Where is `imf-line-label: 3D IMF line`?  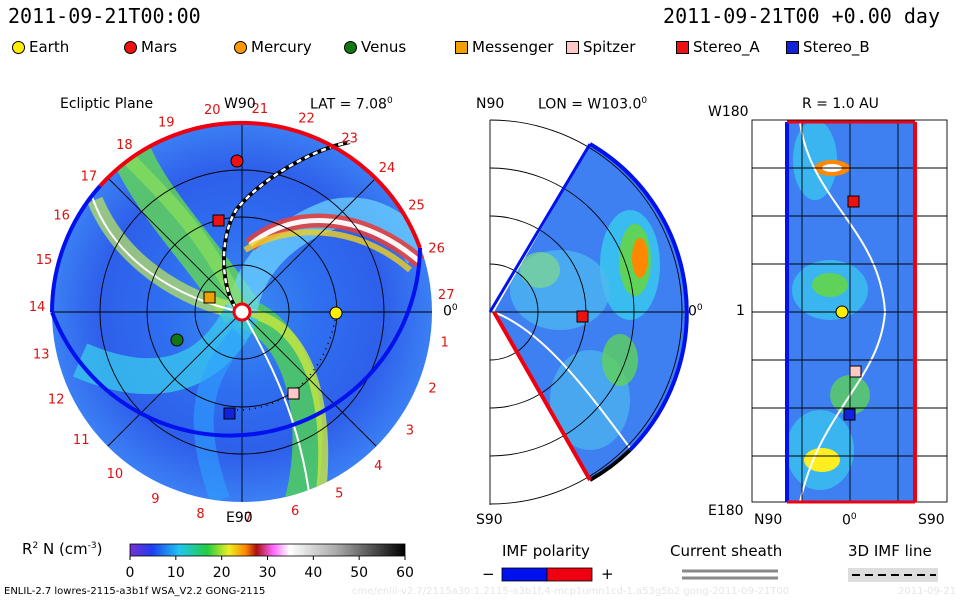
imf-line-label: 3D IMF line is located at coordinates (890, 551).